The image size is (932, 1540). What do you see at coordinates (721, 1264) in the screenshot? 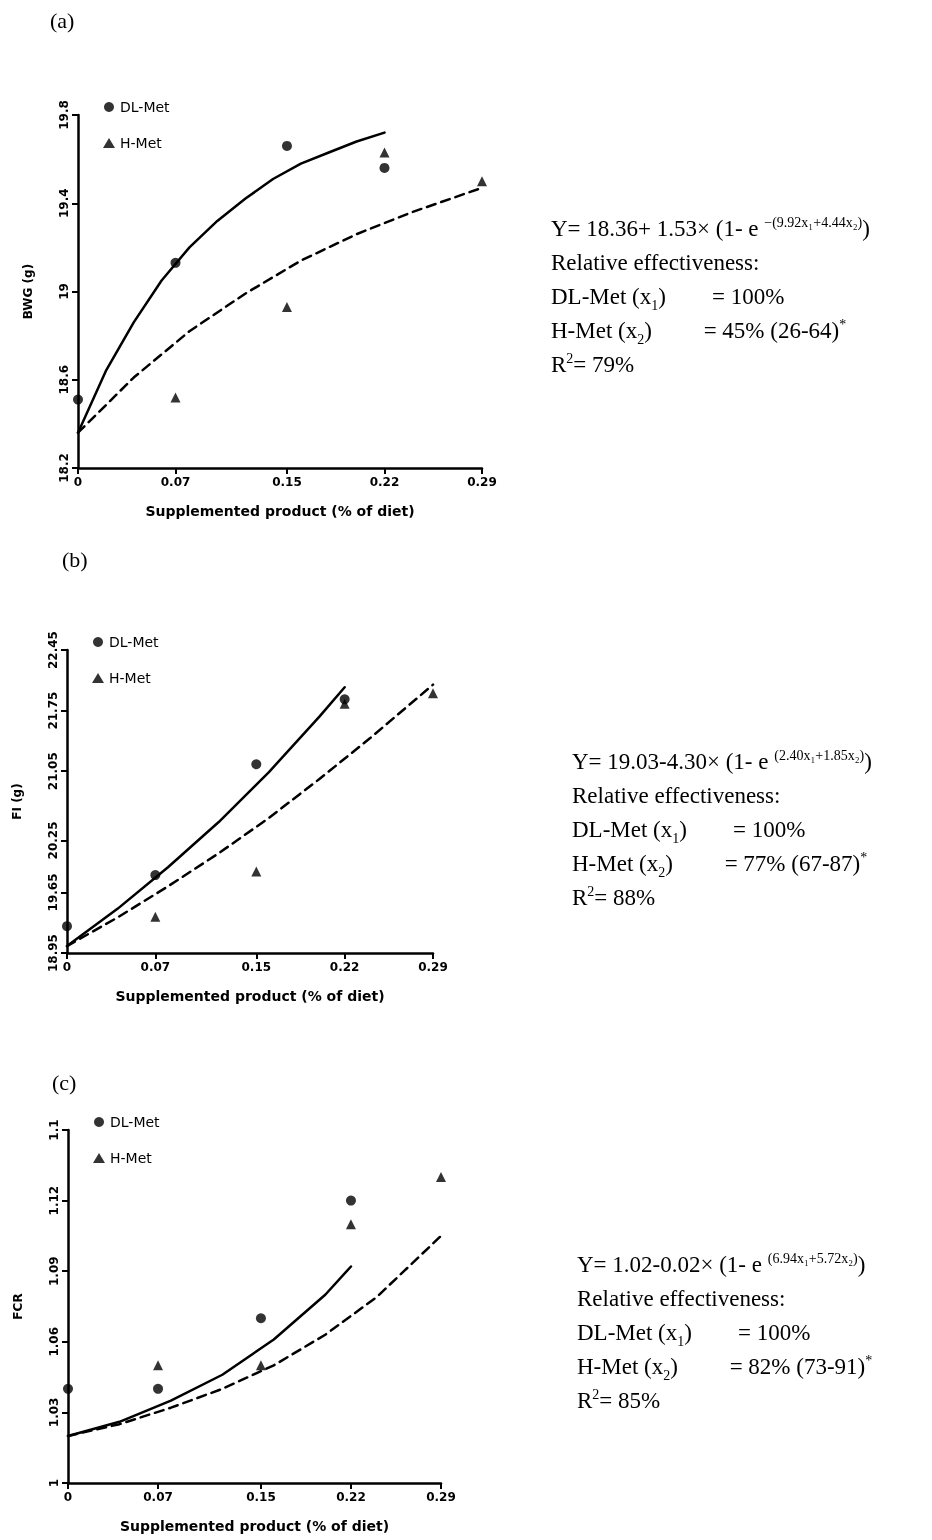
I see `text: Y= 1.02-0.02× (1- e $^{(6.94x₁+5.72x₂)}$)` at bounding box center [721, 1264].